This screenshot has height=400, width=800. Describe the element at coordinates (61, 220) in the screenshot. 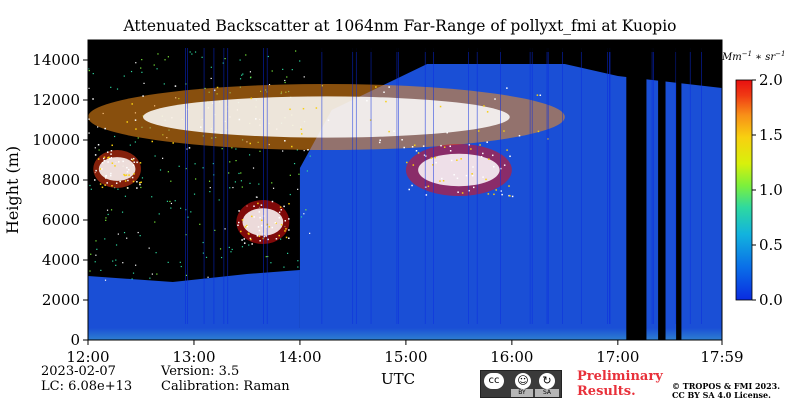

I see `y-tick-label: 6000` at that location.